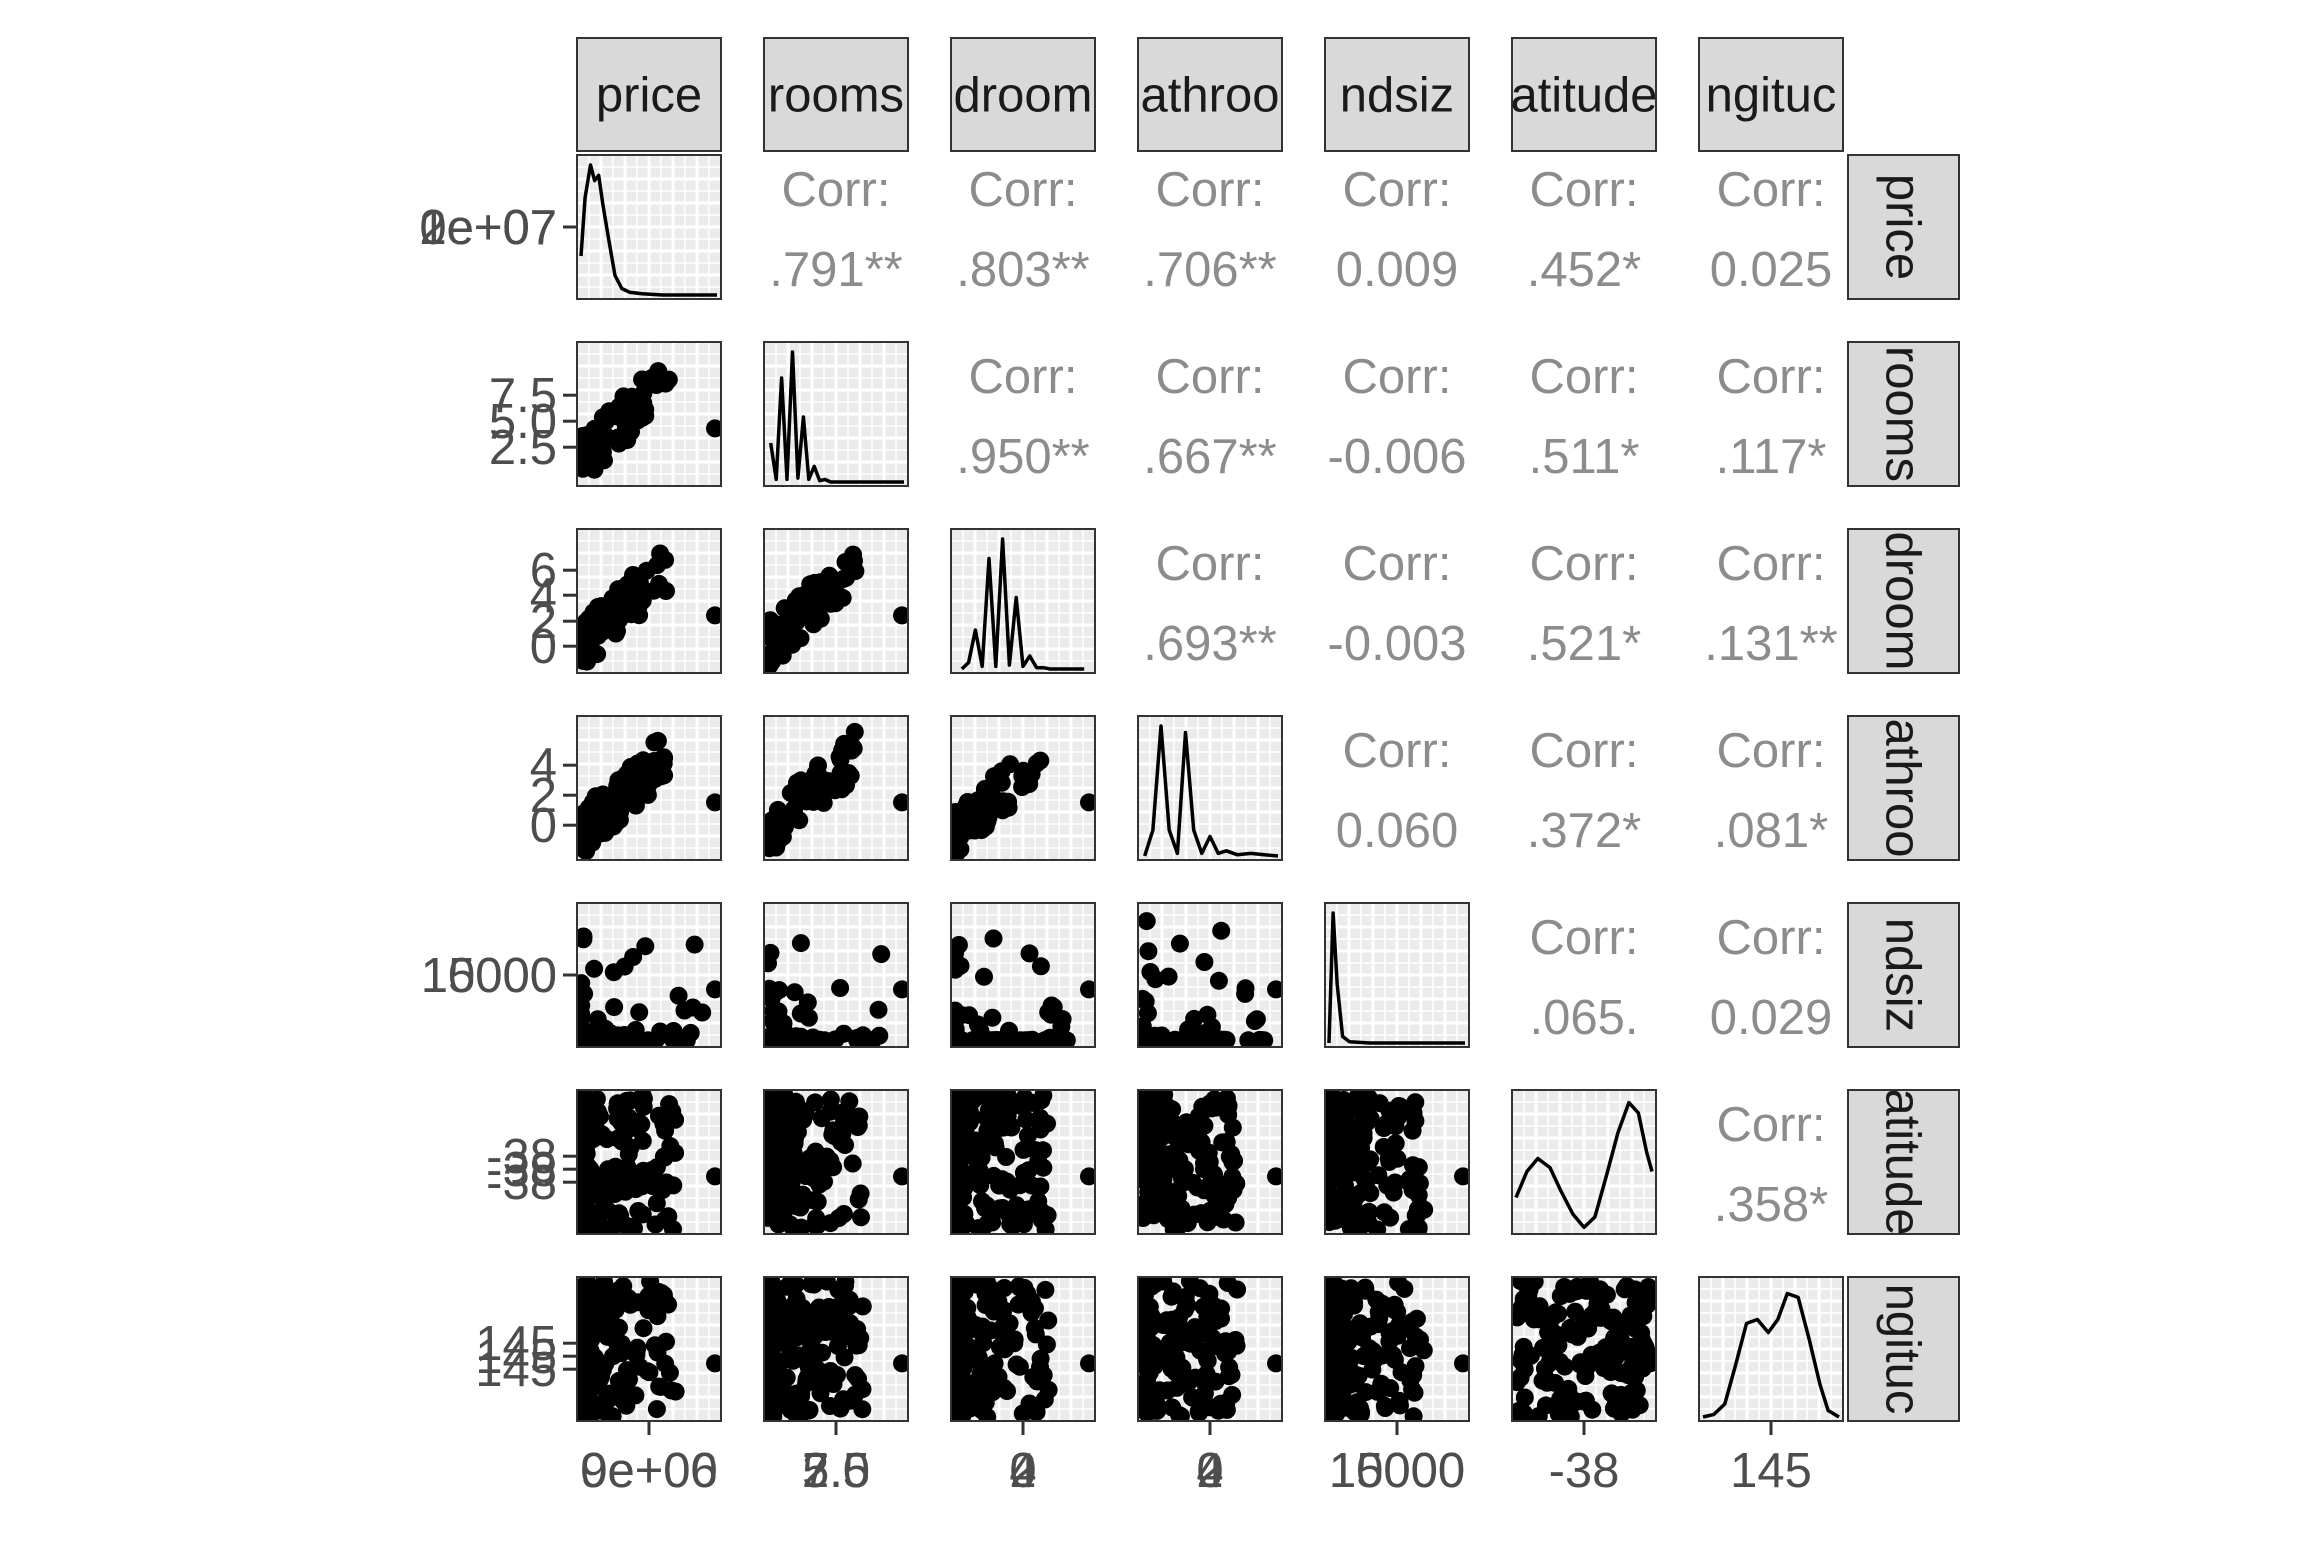 The height and width of the screenshot is (1541, 2304). I want to click on strip-label-clip: rooms, so click(1903, 414).